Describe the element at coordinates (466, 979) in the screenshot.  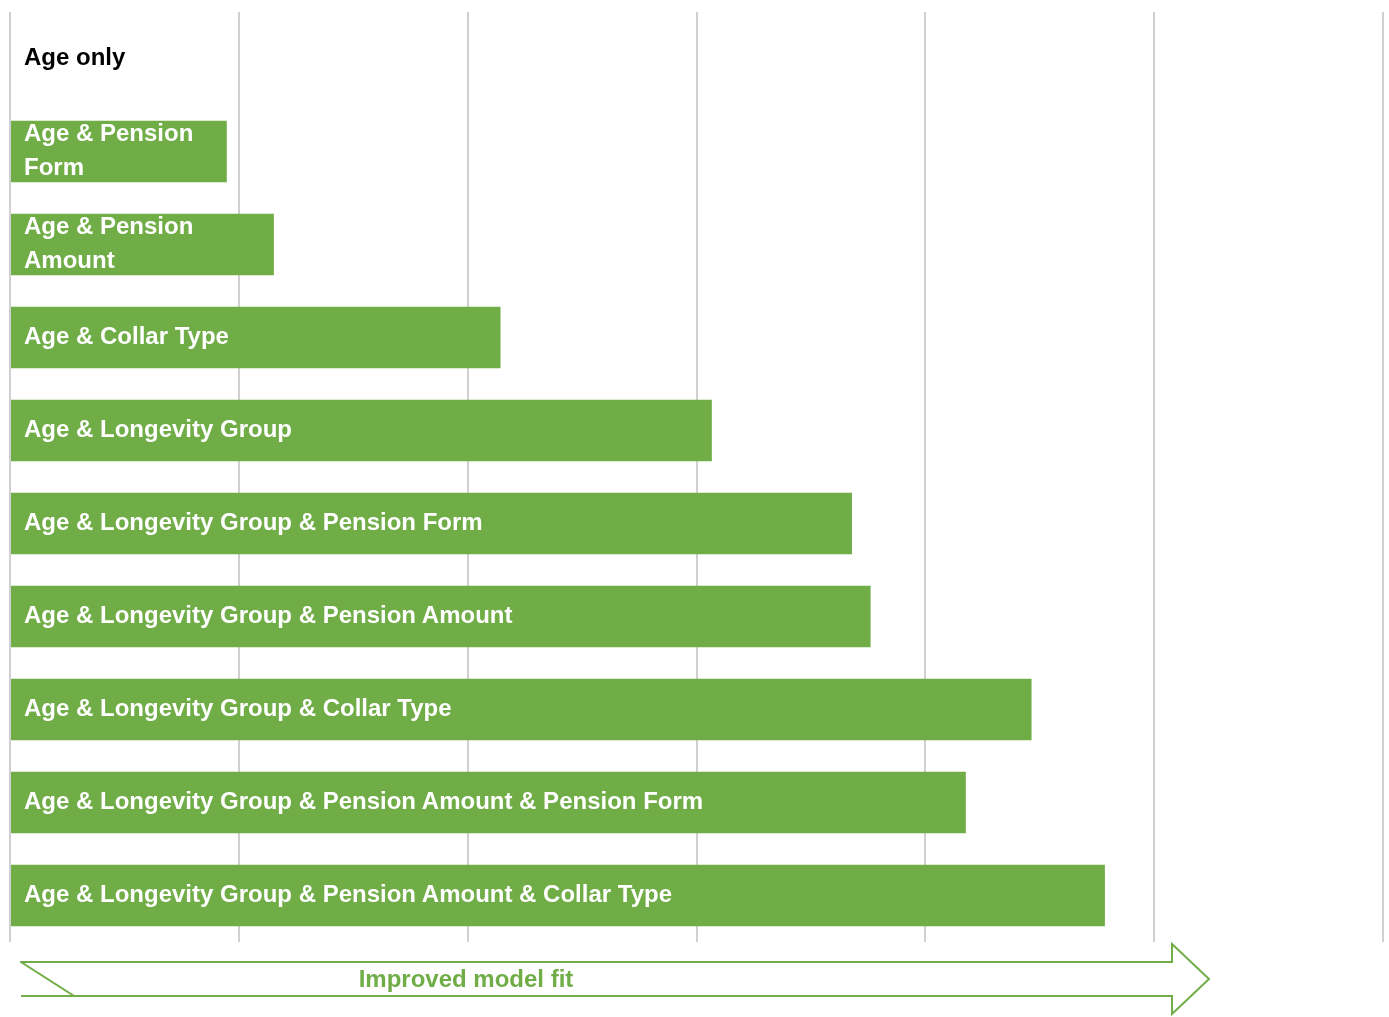
I see `text: Improved model fit` at that location.